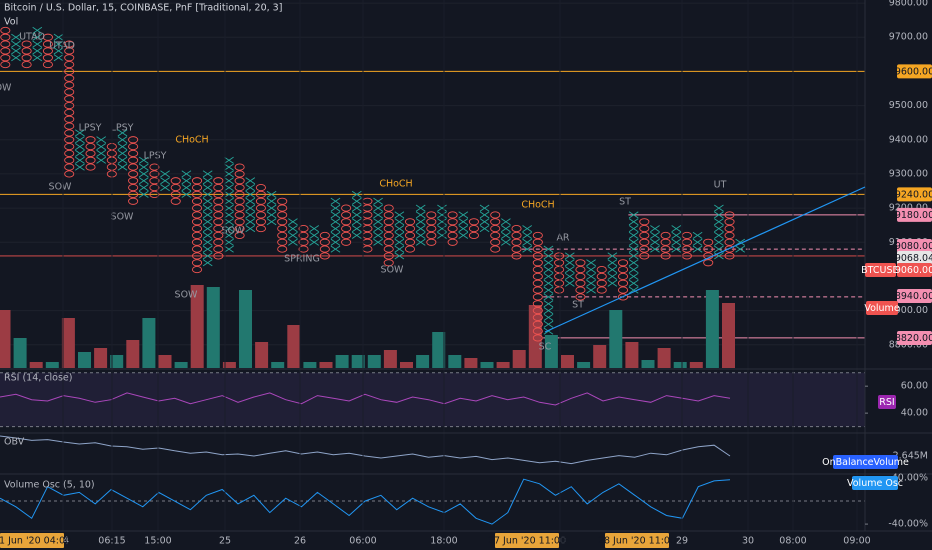 Image resolution: width=932 pixels, height=550 pixels. I want to click on annotation: SOW, so click(123, 217).